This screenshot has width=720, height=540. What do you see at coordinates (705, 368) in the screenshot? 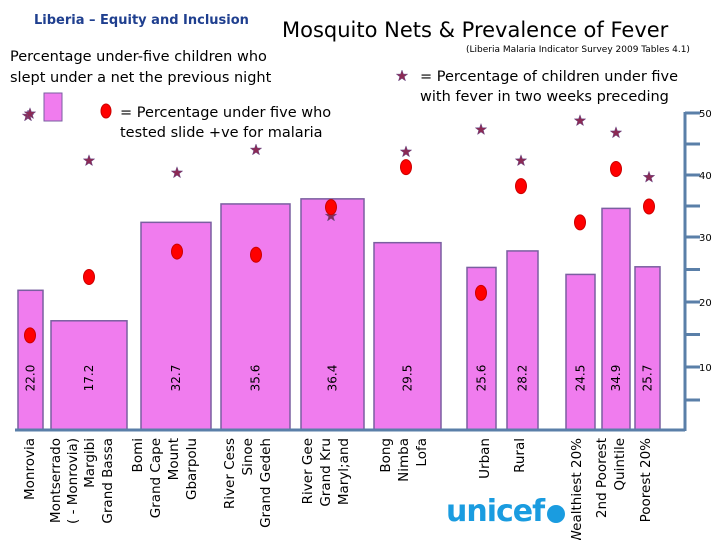
I see `y-tick-label: 10` at bounding box center [705, 368].